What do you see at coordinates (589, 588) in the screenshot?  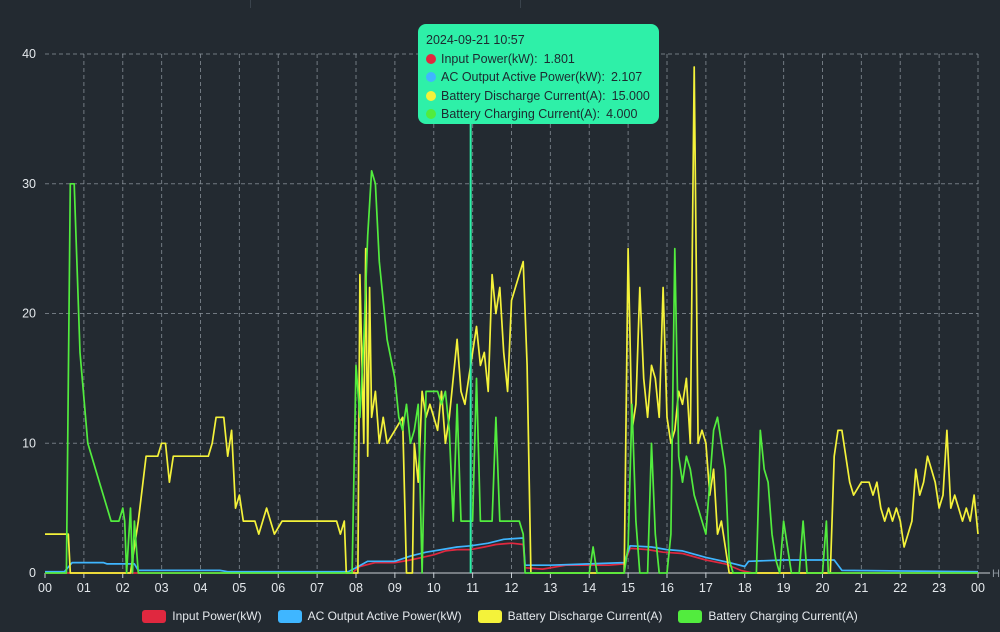 I see `x-tick-label: 14` at bounding box center [589, 588].